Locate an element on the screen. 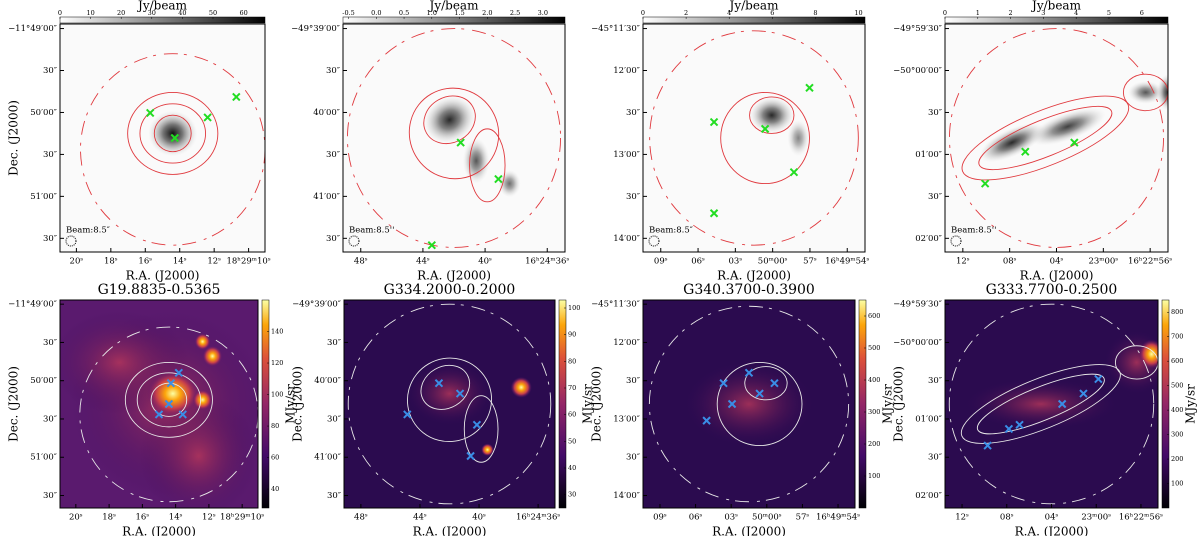  y-tick-label: −11°49′00″ is located at coordinates (32, 29).